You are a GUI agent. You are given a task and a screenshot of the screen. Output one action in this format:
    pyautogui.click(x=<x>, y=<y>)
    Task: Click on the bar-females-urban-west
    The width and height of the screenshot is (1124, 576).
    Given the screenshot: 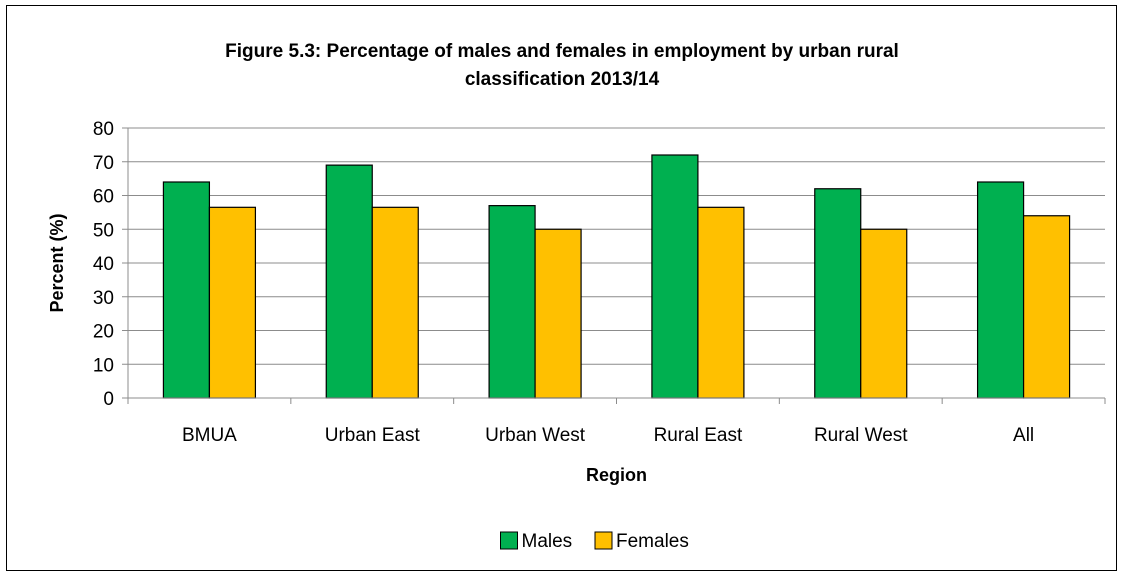 What is the action you would take?
    pyautogui.click(x=558, y=313)
    